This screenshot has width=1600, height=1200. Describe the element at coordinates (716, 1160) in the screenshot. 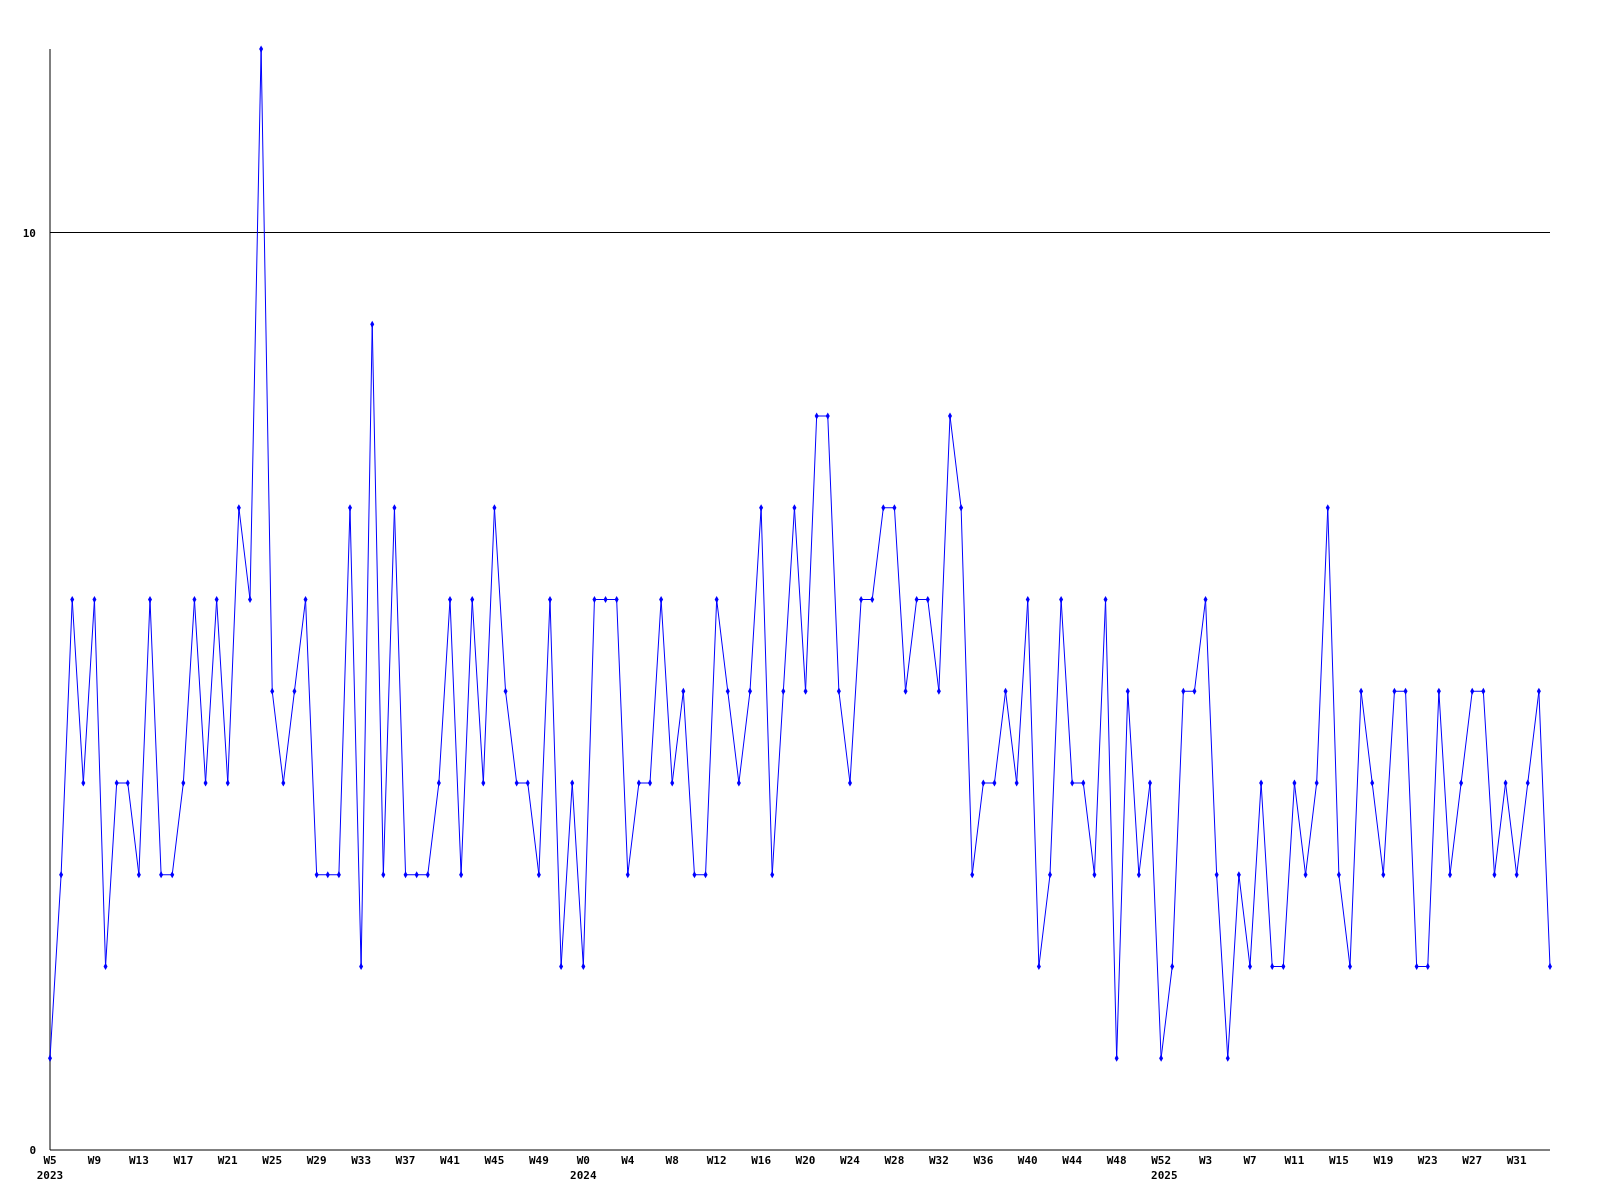

I see `x-tick-label: W12` at that location.